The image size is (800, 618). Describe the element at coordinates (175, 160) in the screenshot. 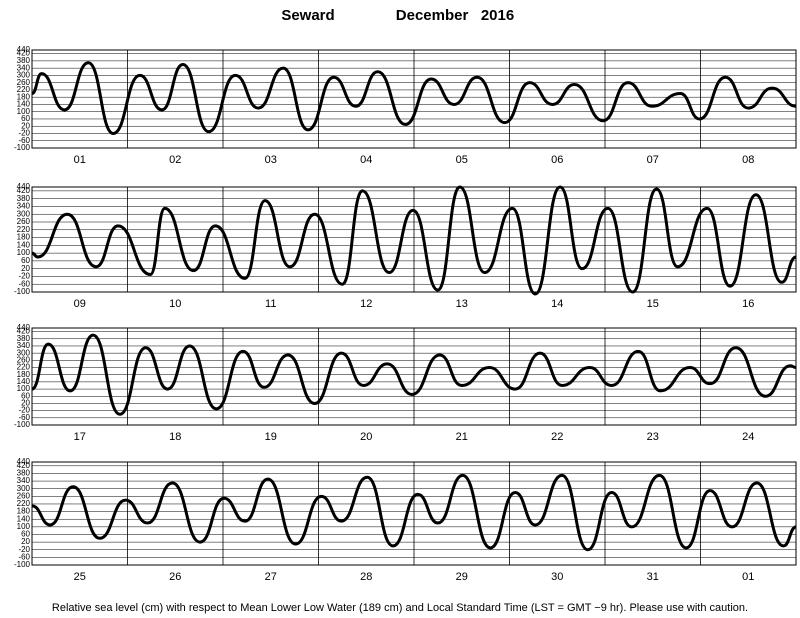

I see `day-label: 02` at that location.